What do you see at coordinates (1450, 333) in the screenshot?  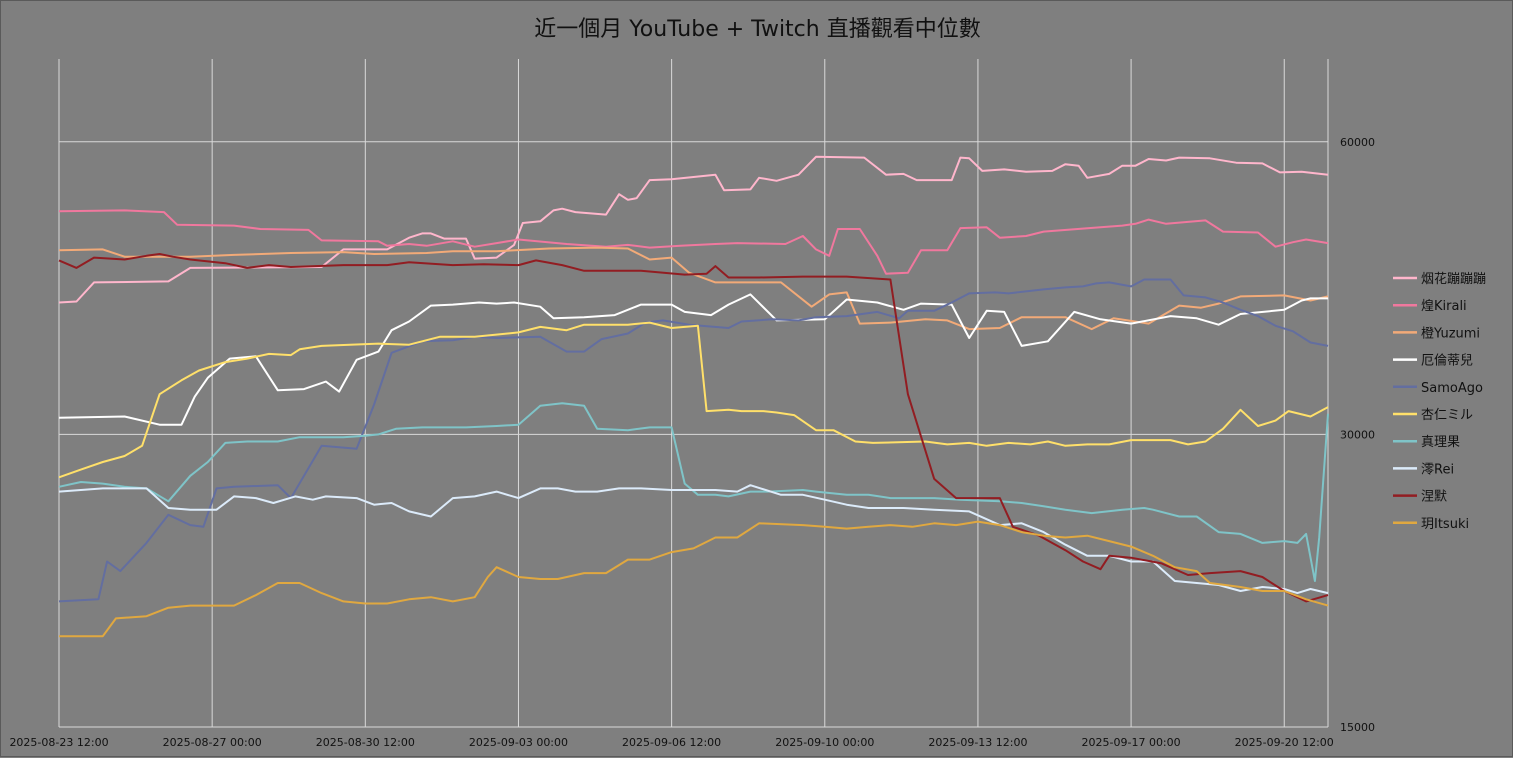 I see `legend-entry: 橙Yuzumi` at bounding box center [1450, 333].